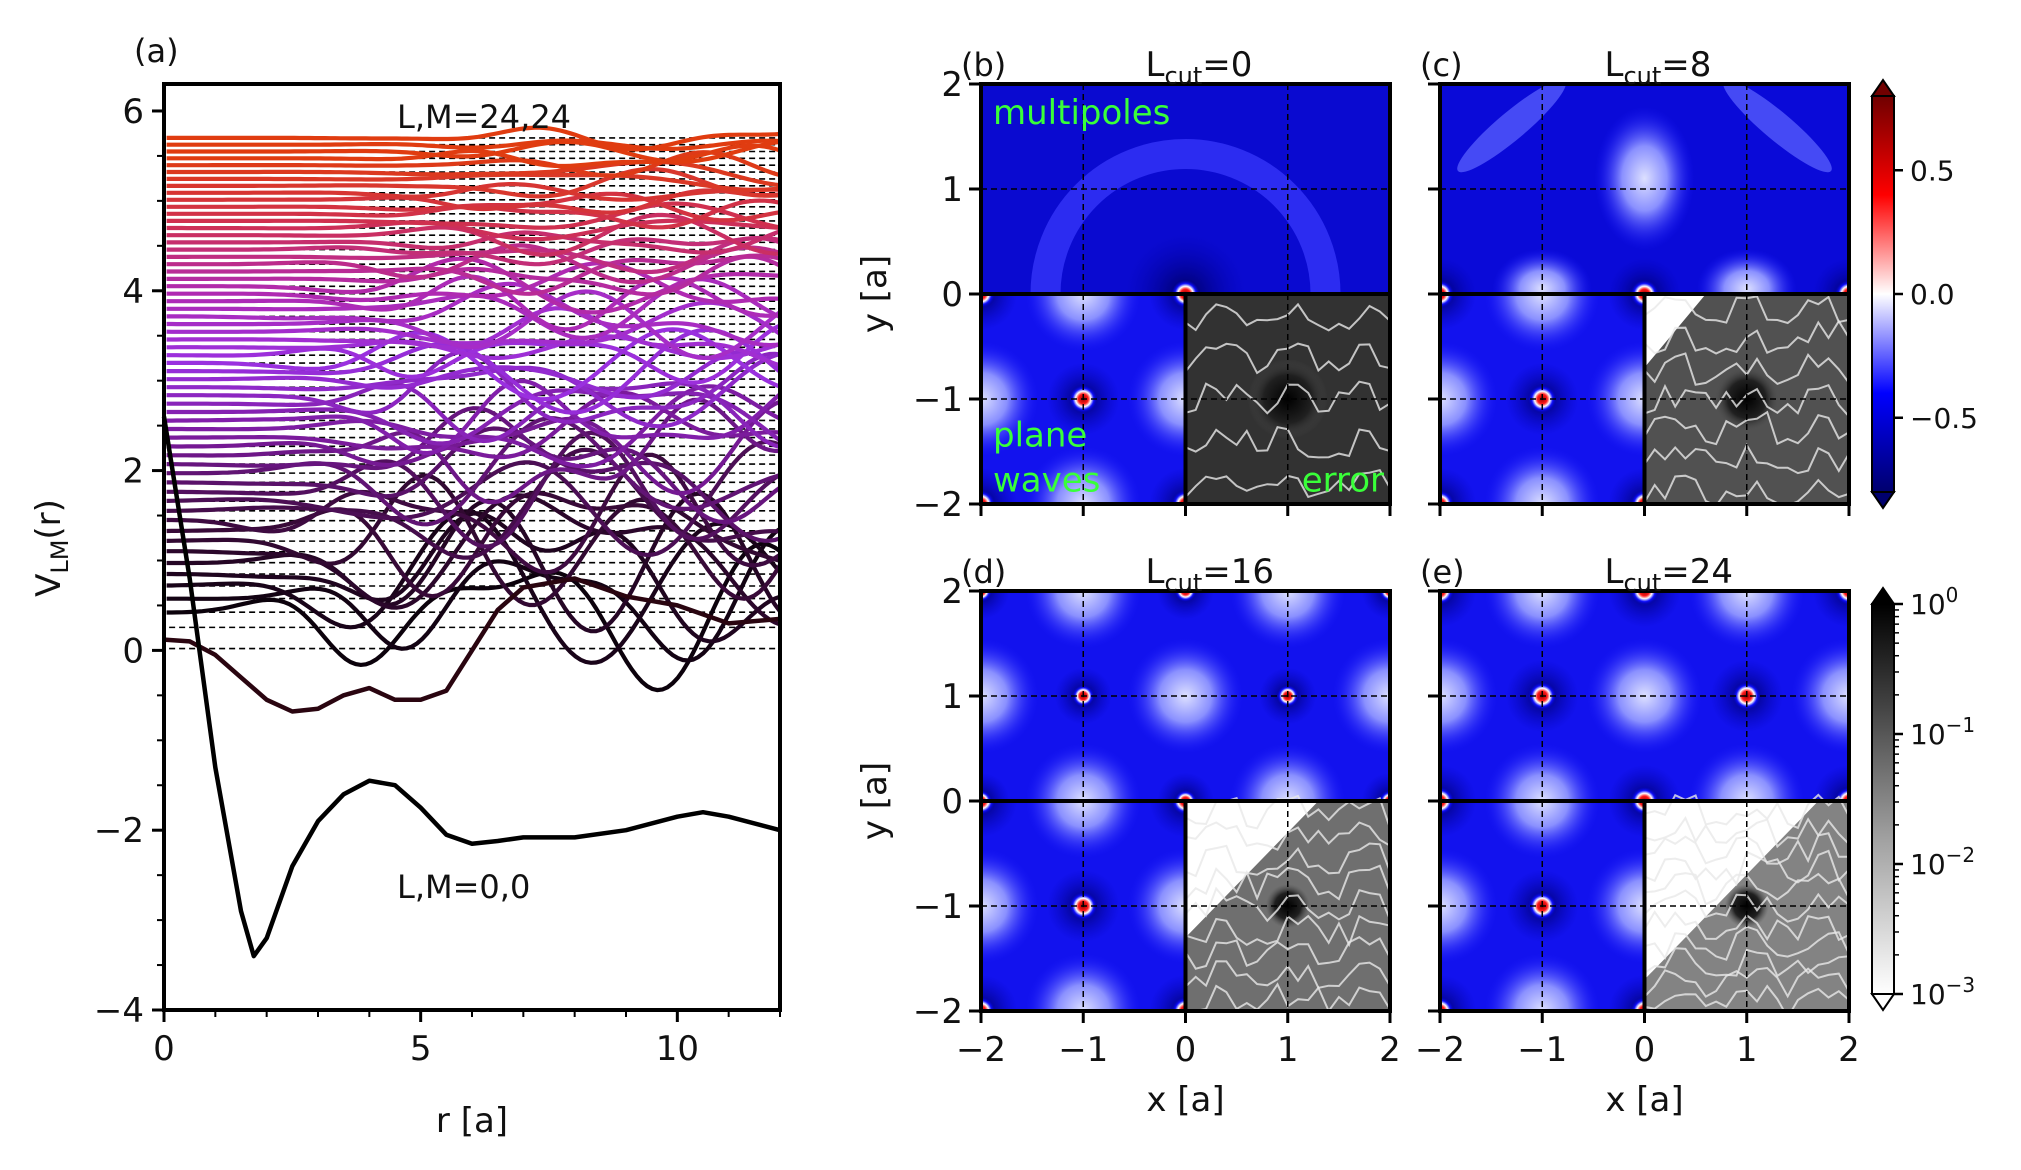  What do you see at coordinates (421, 1049) in the screenshot?
I see `x-tick-label: 5` at bounding box center [421, 1049].